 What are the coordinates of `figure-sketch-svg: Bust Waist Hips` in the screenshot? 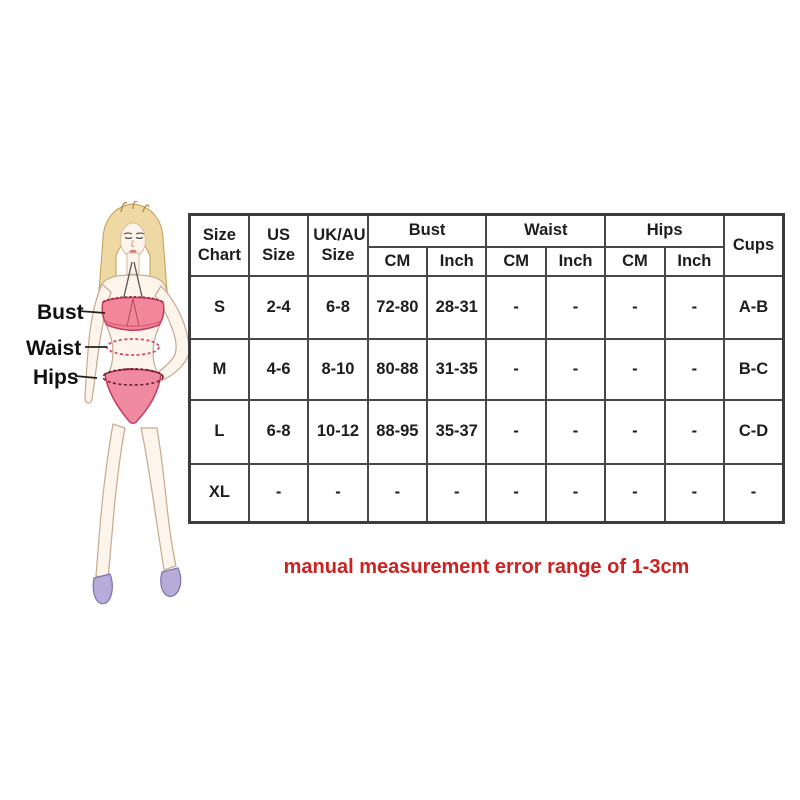 It's located at (108, 402).